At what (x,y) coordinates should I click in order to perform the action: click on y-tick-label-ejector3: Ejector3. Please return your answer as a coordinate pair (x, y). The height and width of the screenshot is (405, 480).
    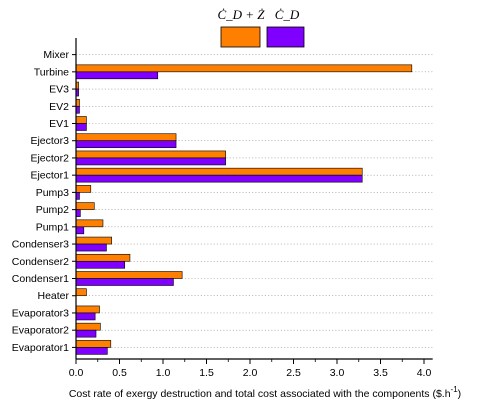
    Looking at the image, I should click on (49, 141).